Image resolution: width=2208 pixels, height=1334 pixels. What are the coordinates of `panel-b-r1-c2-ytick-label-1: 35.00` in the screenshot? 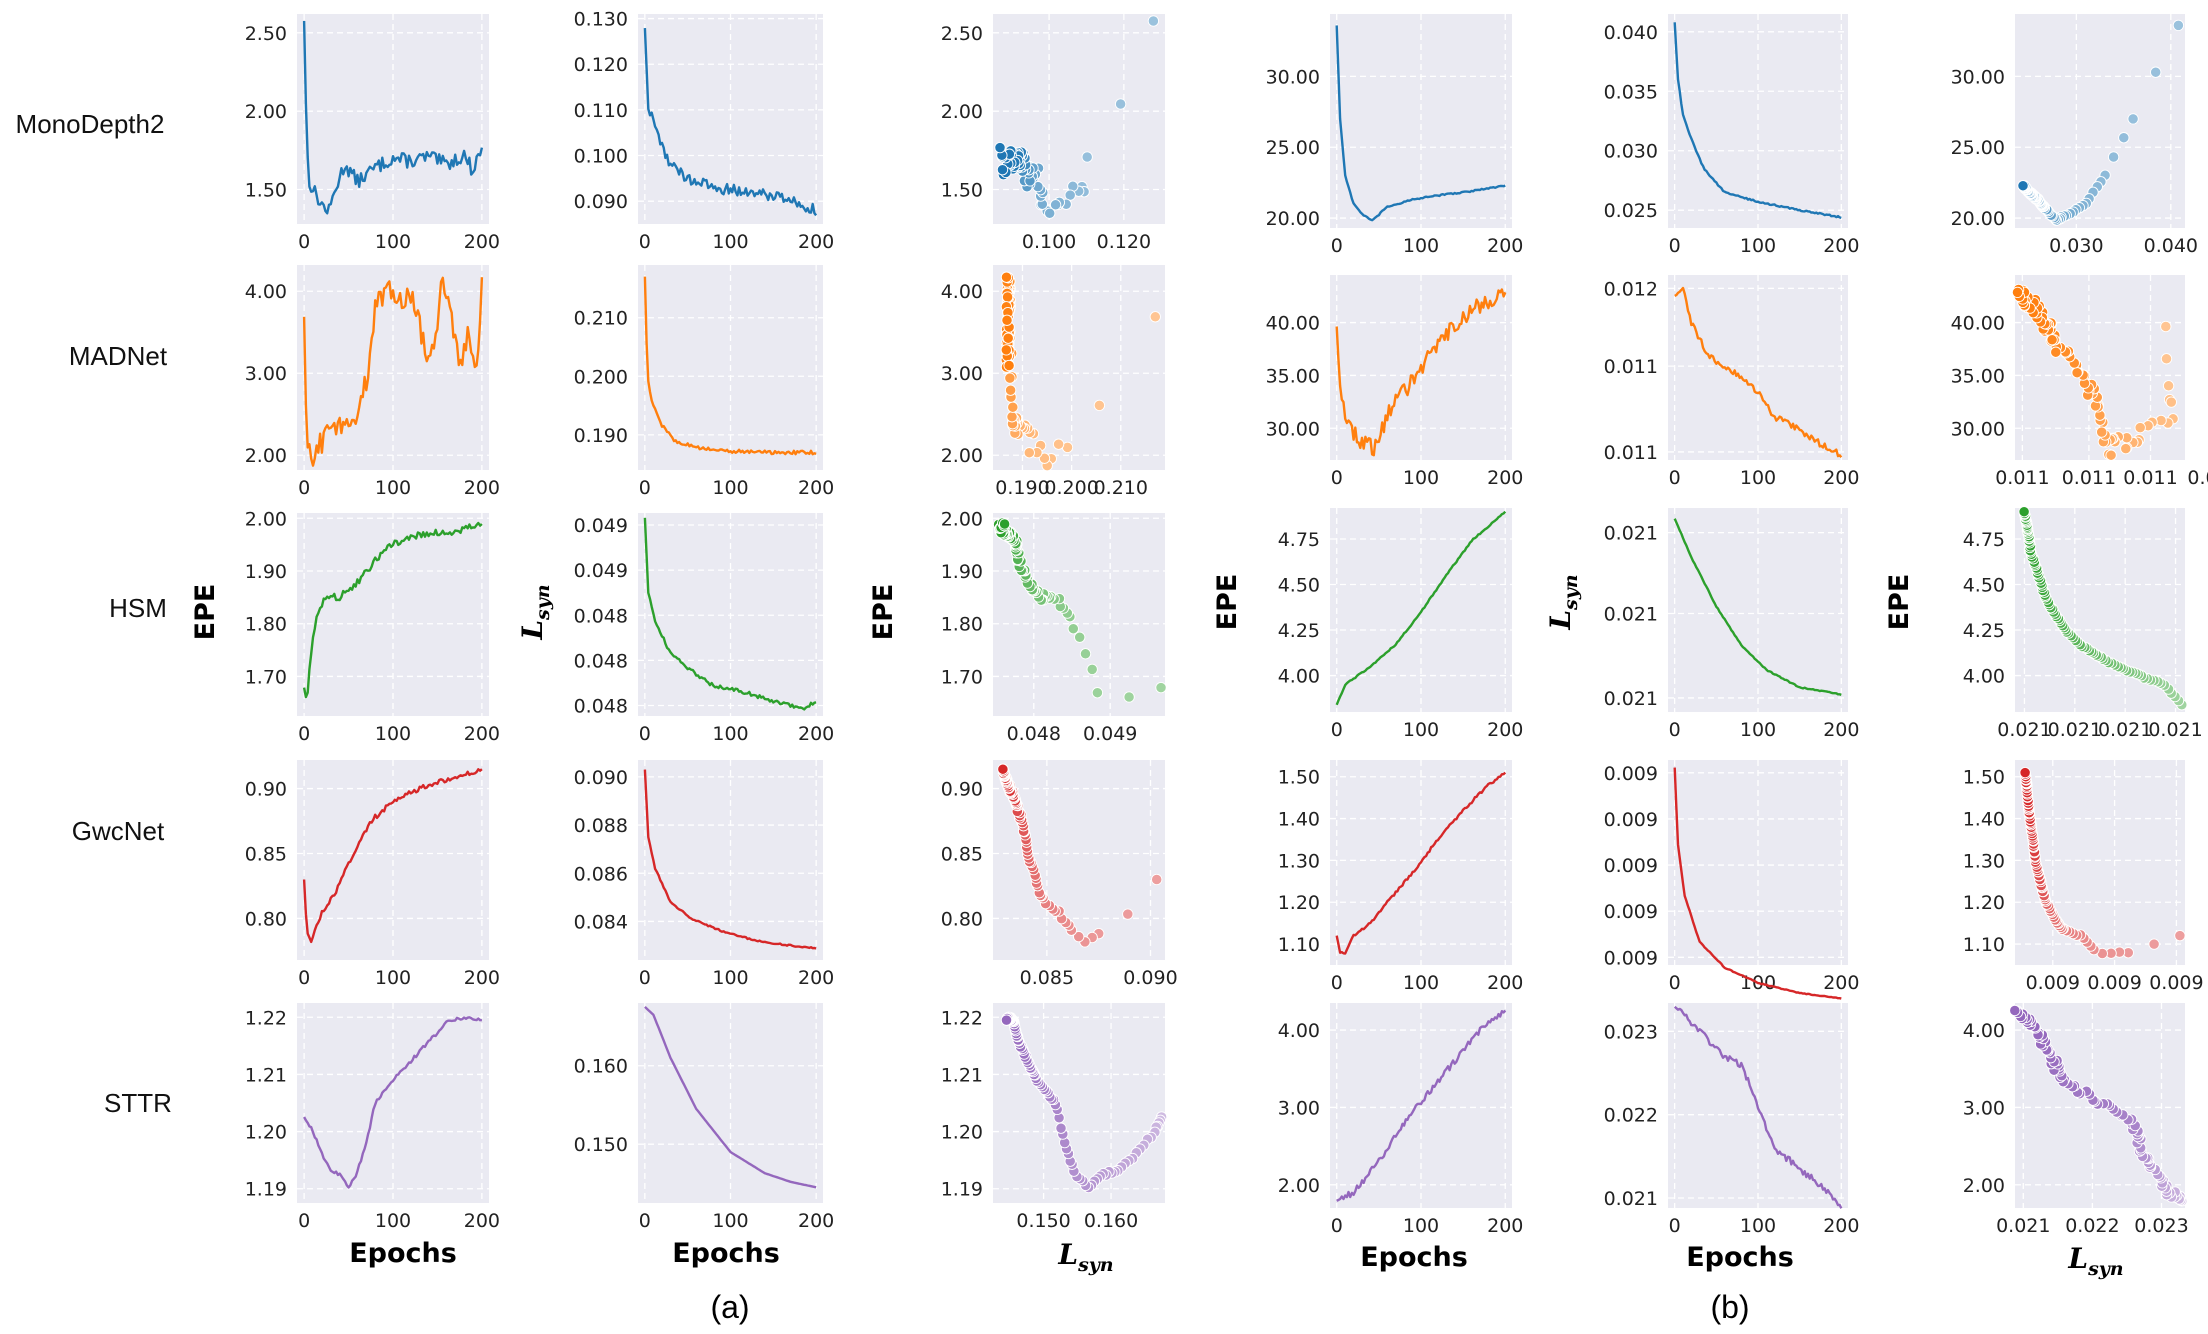 It's located at (1978, 376).